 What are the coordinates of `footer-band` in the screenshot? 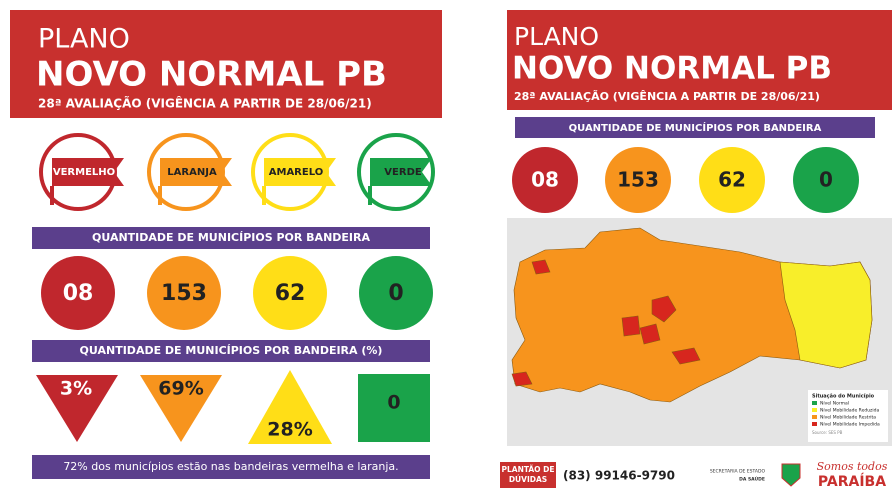 It's located at (231, 467).